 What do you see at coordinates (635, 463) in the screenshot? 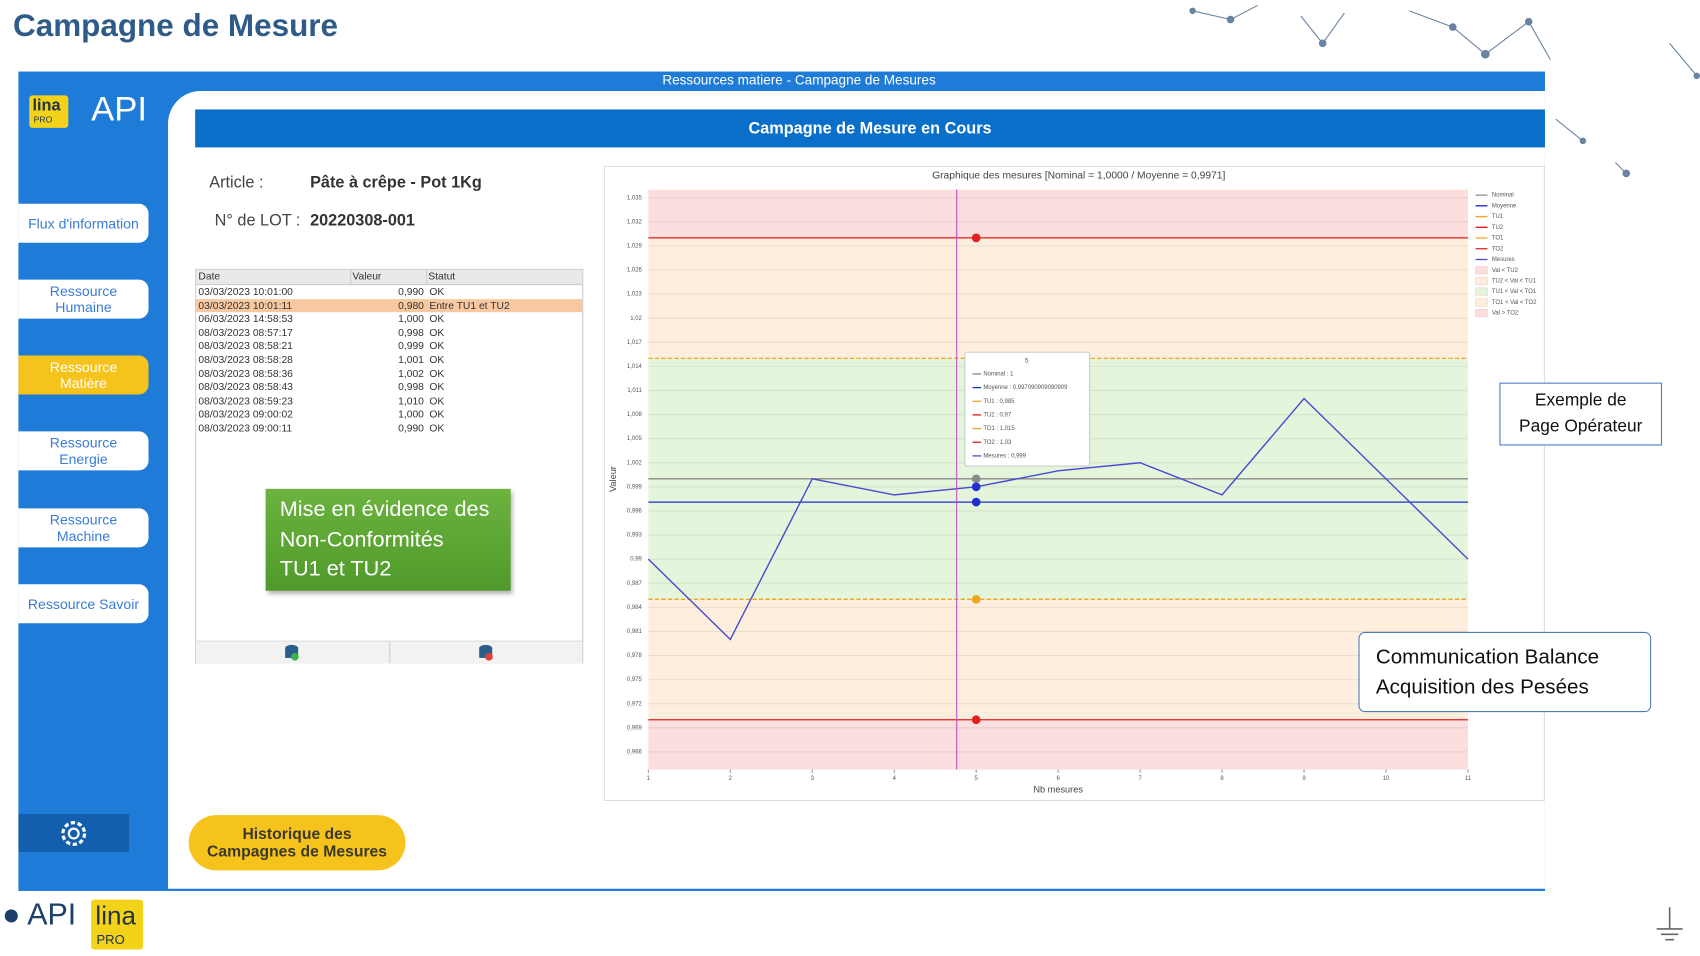
I see `y-tick-label: 1,002` at bounding box center [635, 463].